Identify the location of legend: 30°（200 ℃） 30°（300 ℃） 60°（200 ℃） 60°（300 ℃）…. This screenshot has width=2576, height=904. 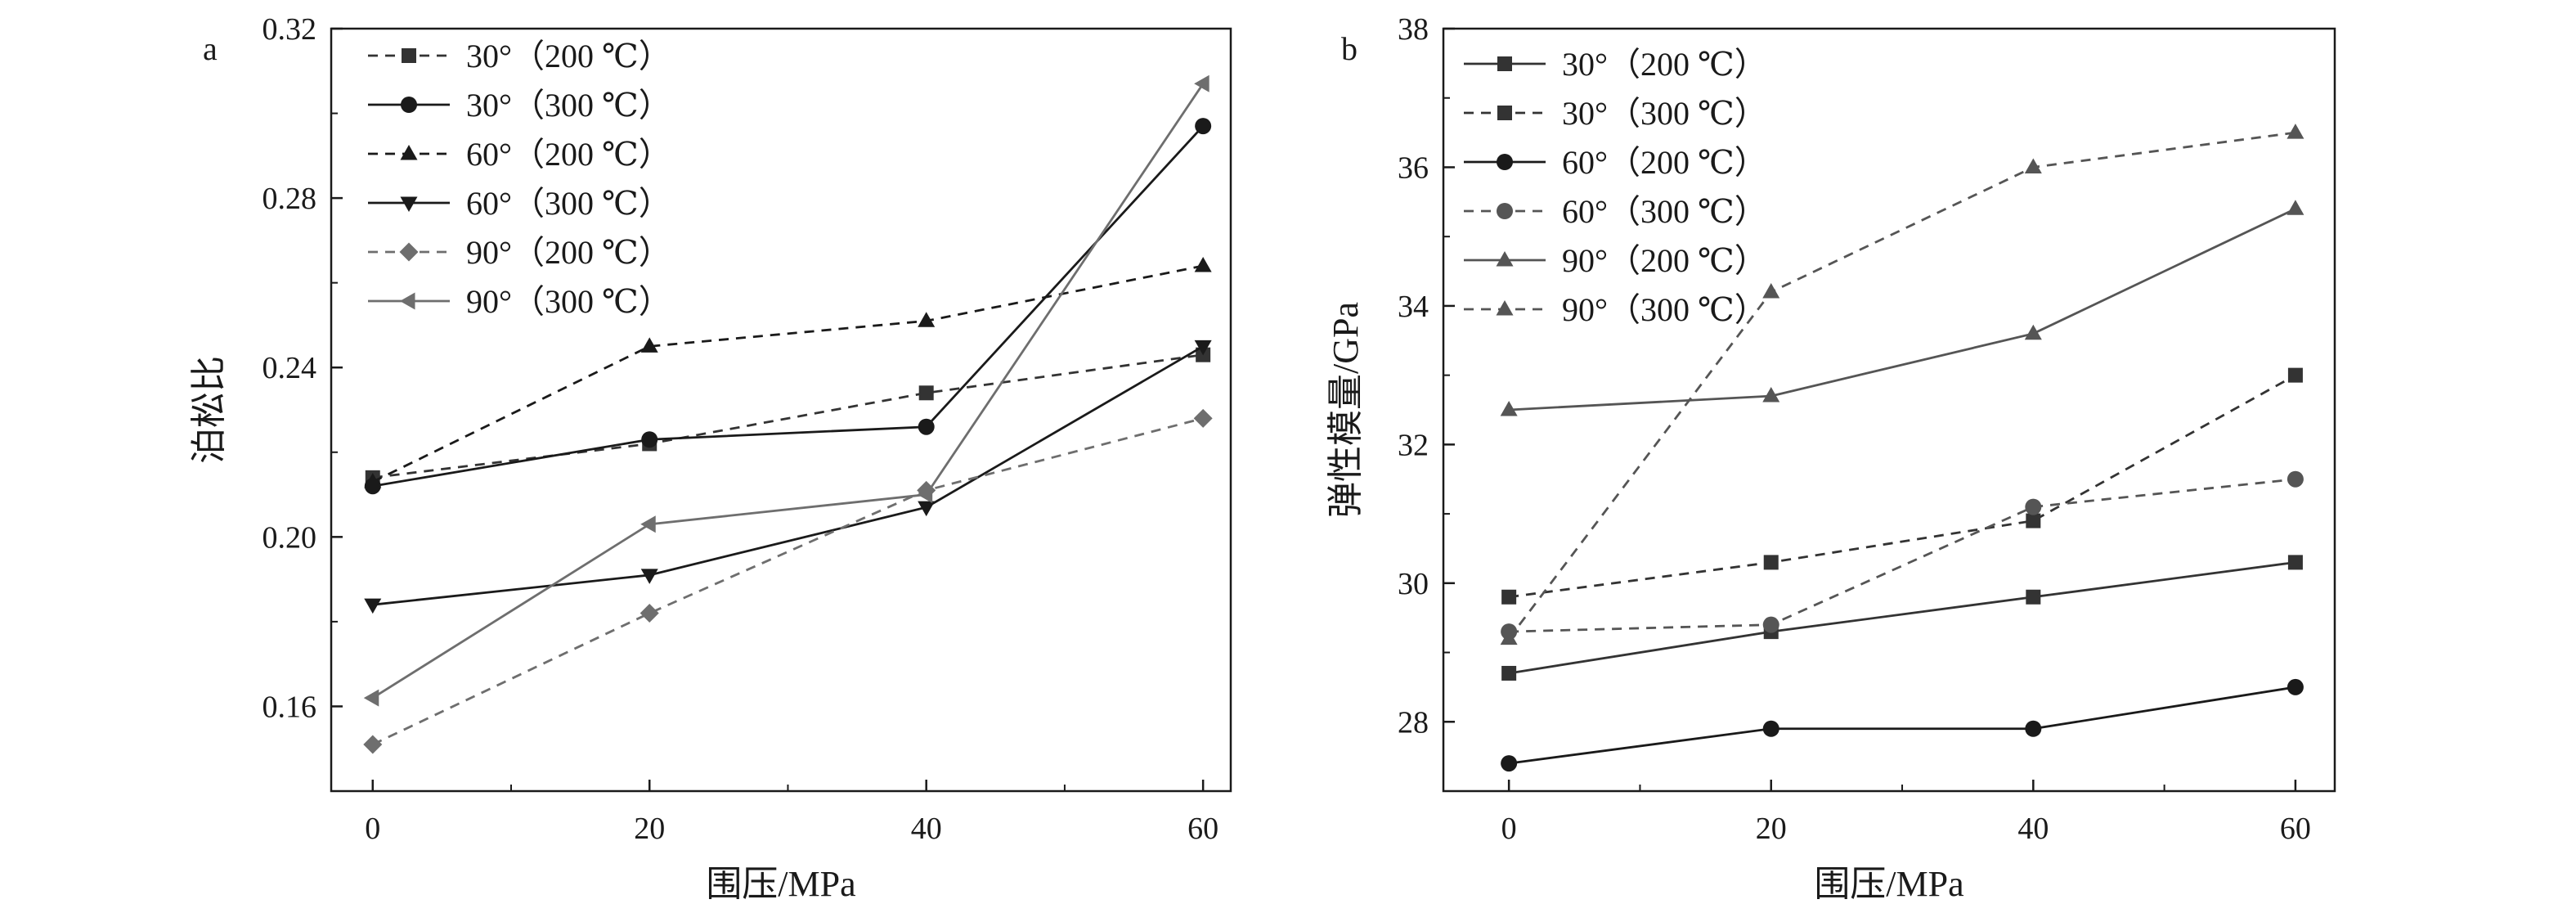
(1615, 187).